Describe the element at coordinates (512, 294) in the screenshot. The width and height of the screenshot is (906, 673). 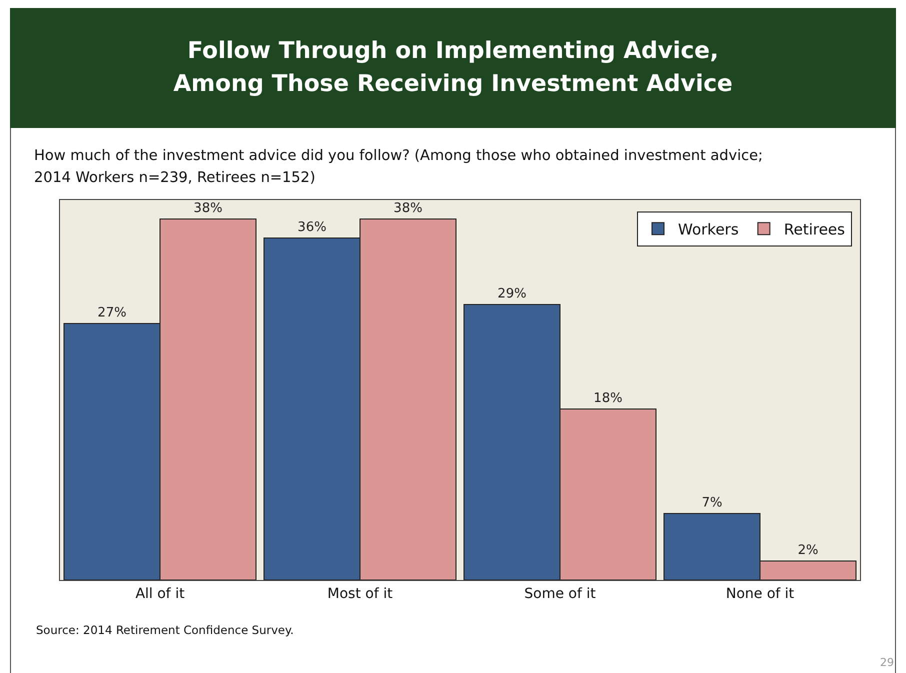
I see `data-label: 29%` at that location.